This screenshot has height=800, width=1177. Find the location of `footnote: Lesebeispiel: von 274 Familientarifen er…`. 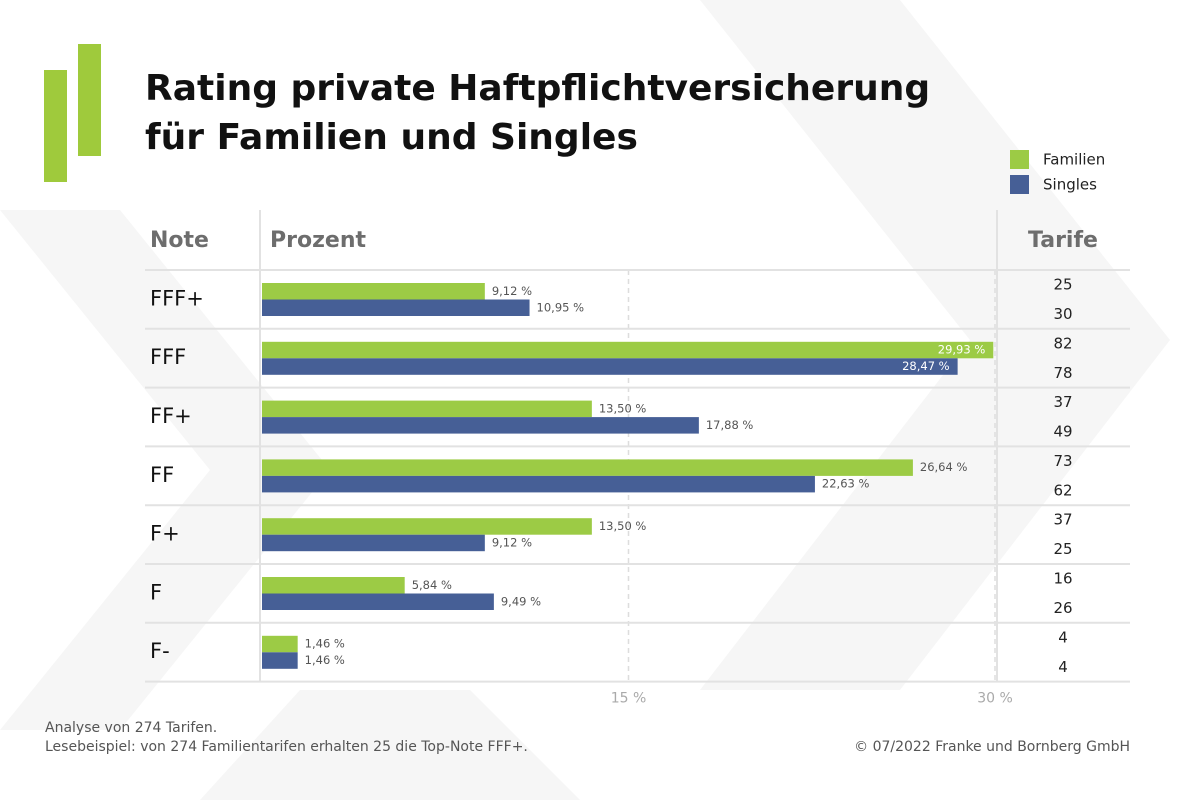

footnote: Lesebeispiel: von 274 Familientarifen er… is located at coordinates (286, 747).